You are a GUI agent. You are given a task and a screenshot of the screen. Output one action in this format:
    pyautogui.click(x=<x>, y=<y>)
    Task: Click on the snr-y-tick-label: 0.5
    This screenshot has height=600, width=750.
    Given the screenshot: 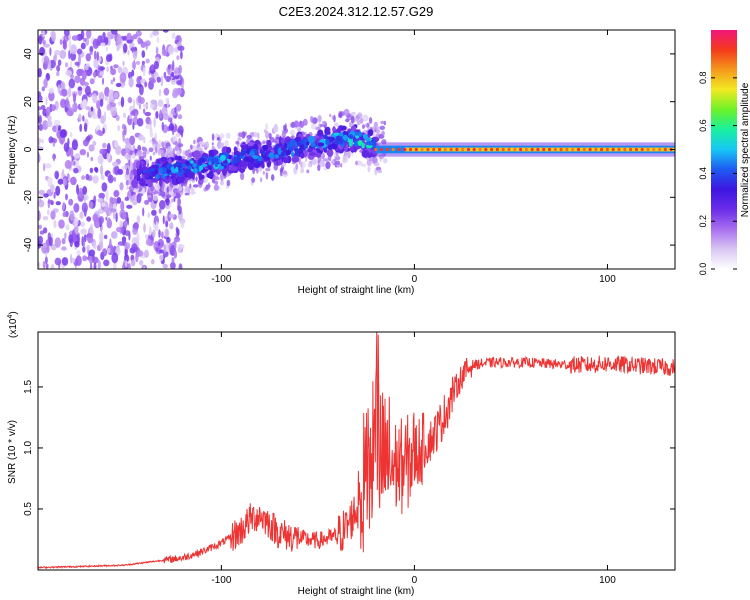 What is the action you would take?
    pyautogui.click(x=28, y=509)
    